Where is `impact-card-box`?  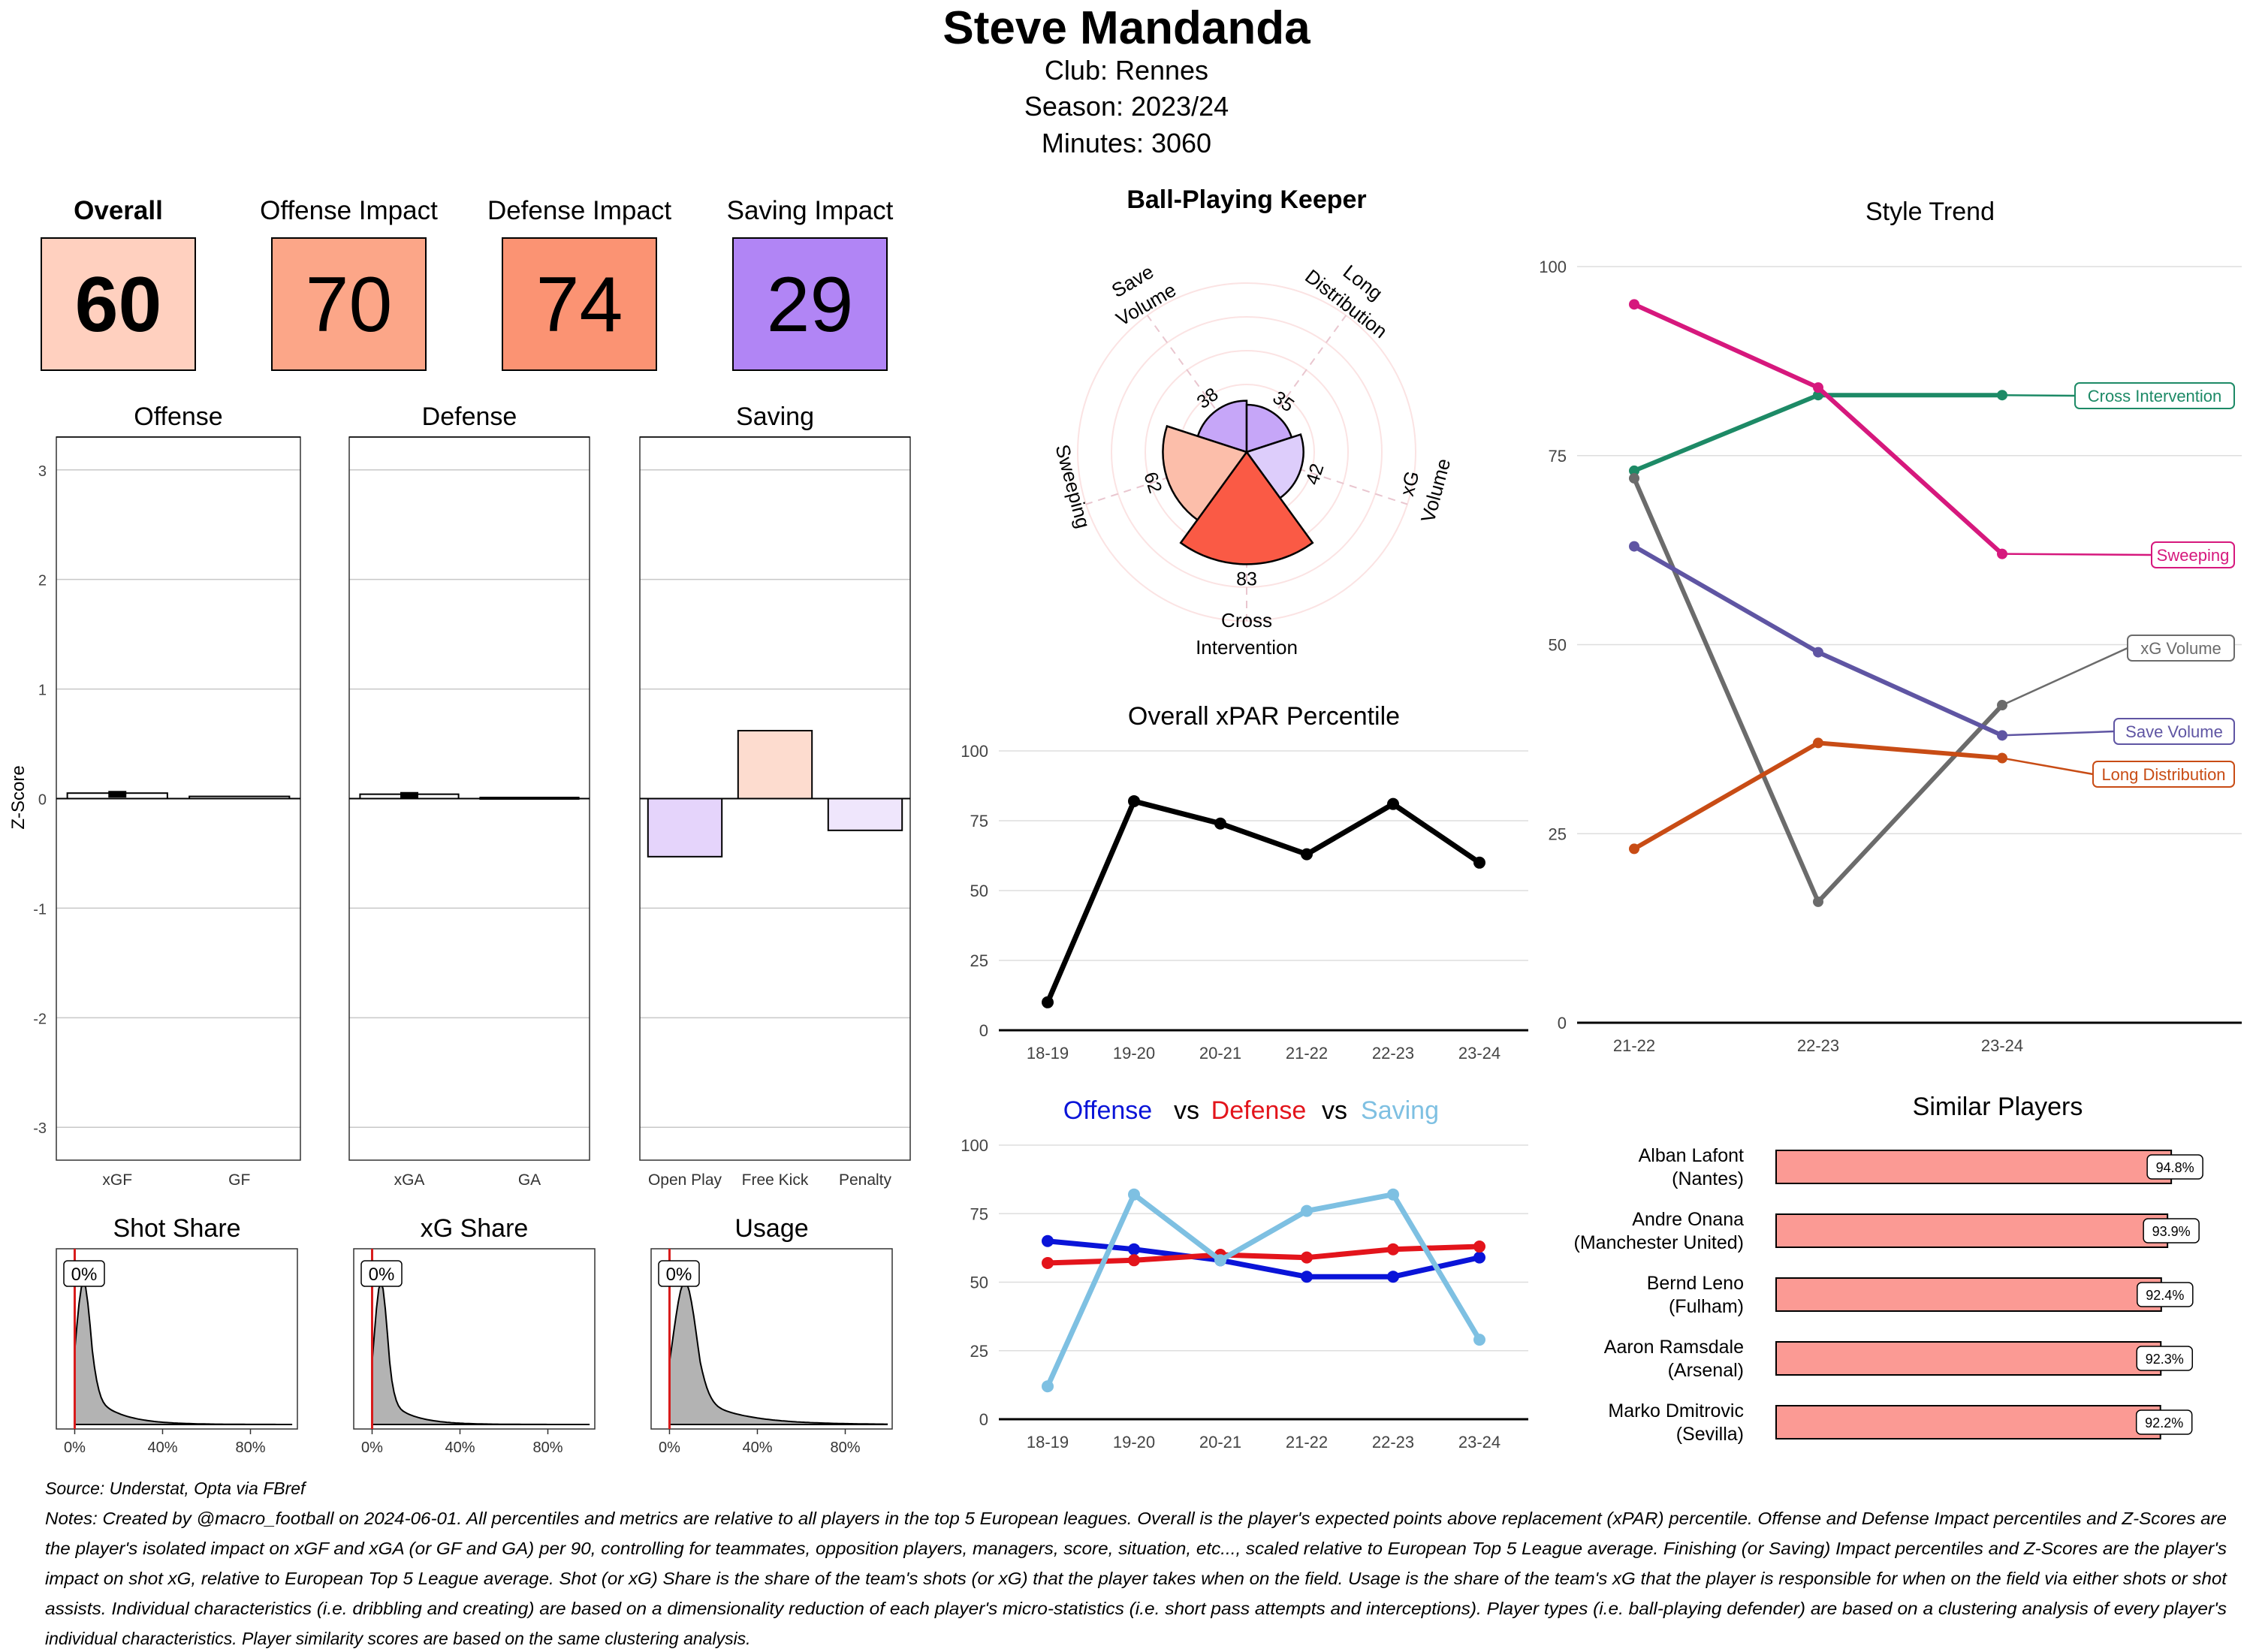 impact-card-box is located at coordinates (119, 304).